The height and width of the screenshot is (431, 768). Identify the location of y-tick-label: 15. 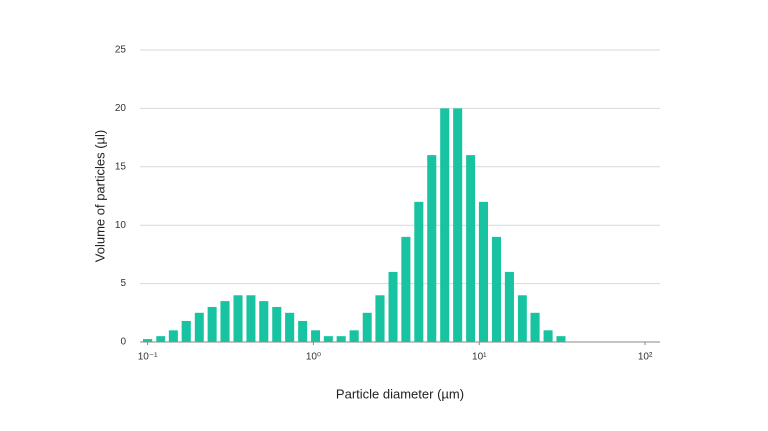
(121, 166).